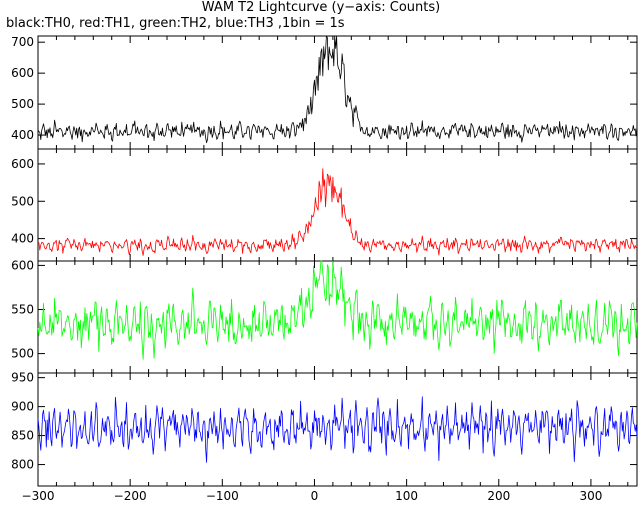 The image size is (642, 505). I want to click on x-tick-label: −200, so click(130, 496).